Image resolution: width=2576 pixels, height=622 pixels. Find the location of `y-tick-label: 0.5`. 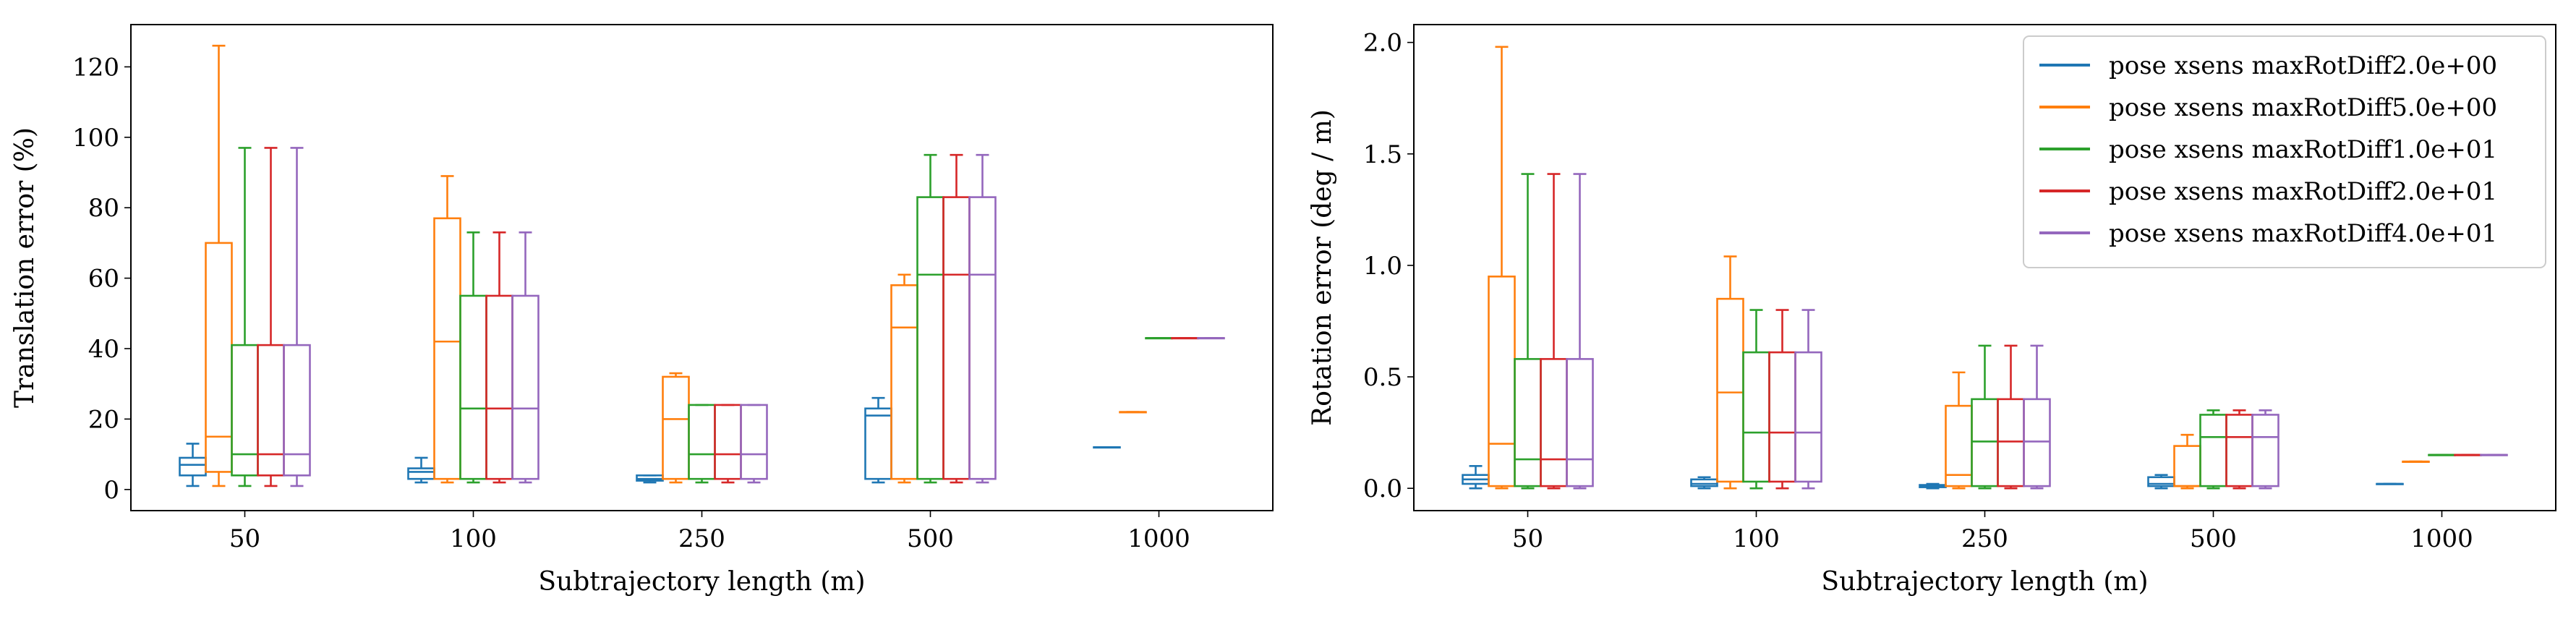

y-tick-label: 0.5 is located at coordinates (1382, 377).